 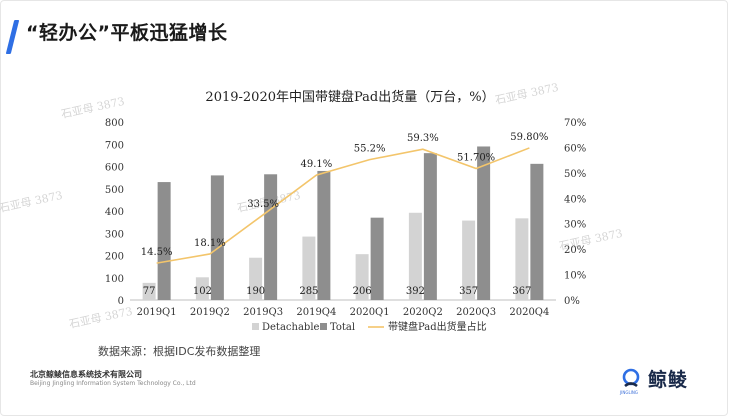 I want to click on y-right-tick-label: 0%, so click(x=572, y=301).